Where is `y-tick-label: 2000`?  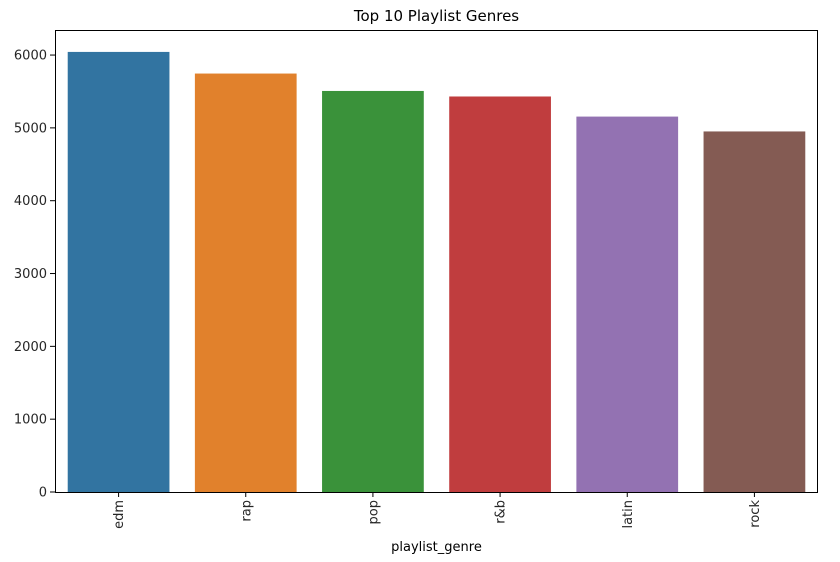
y-tick-label: 2000 is located at coordinates (30, 347).